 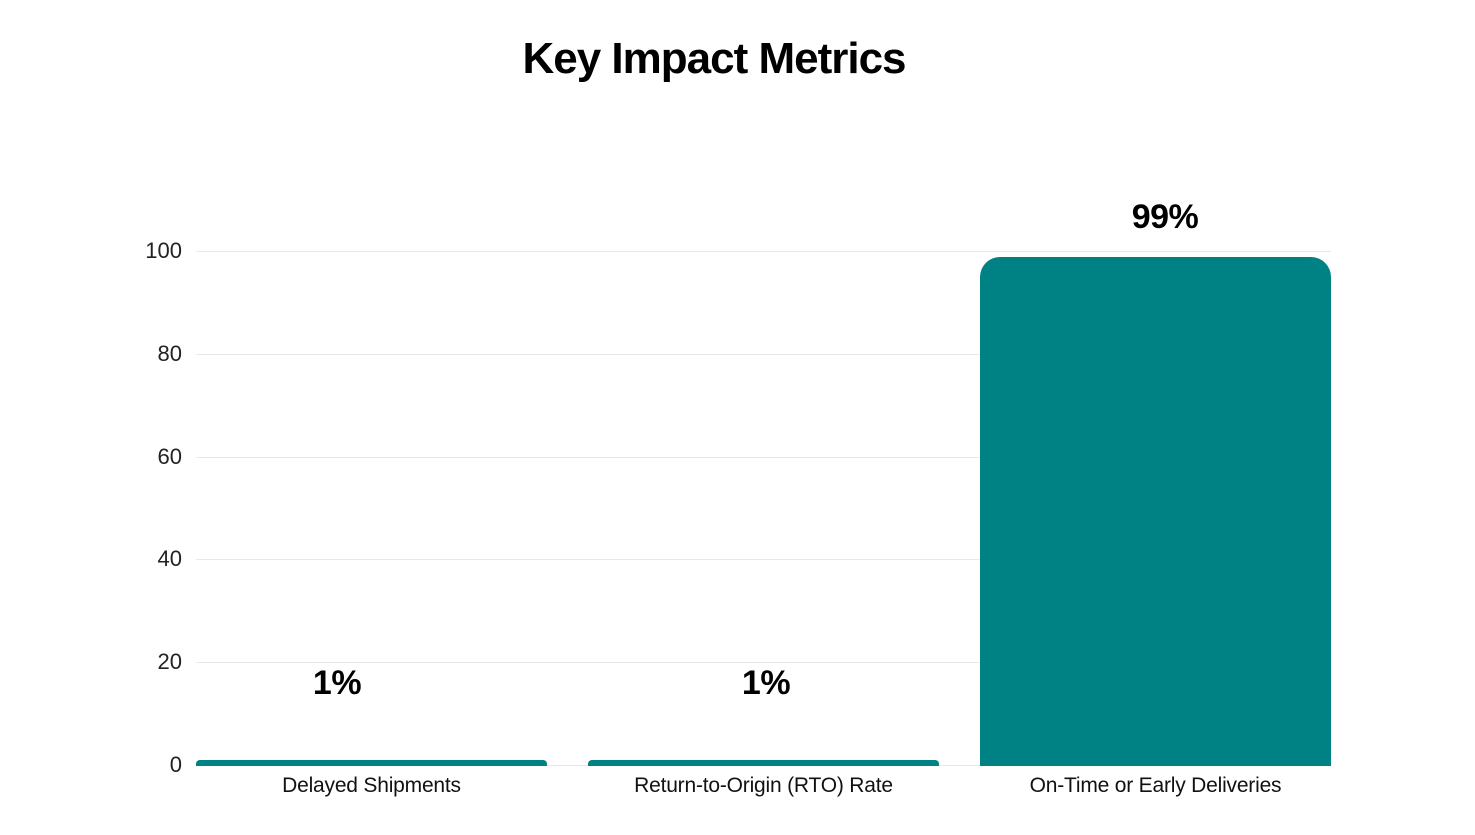 What do you see at coordinates (763, 785) in the screenshot?
I see `x-axis-category-label-return-to-origin-rto-rate: Return-to-Origin (RTO) Rate` at bounding box center [763, 785].